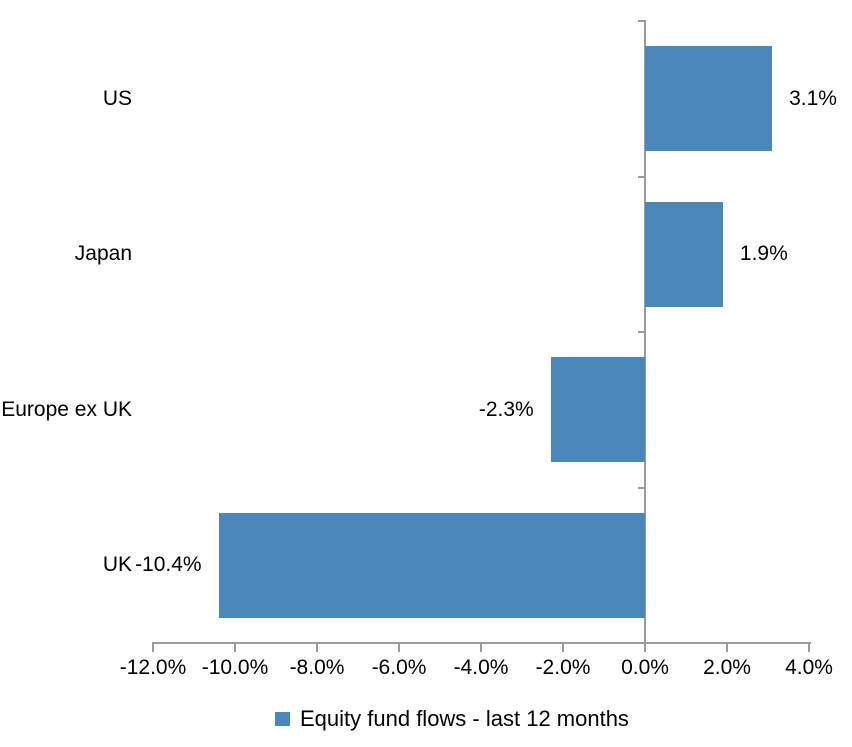  Describe the element at coordinates (763, 254) in the screenshot. I see `value-label-japan: 1.9%` at that location.